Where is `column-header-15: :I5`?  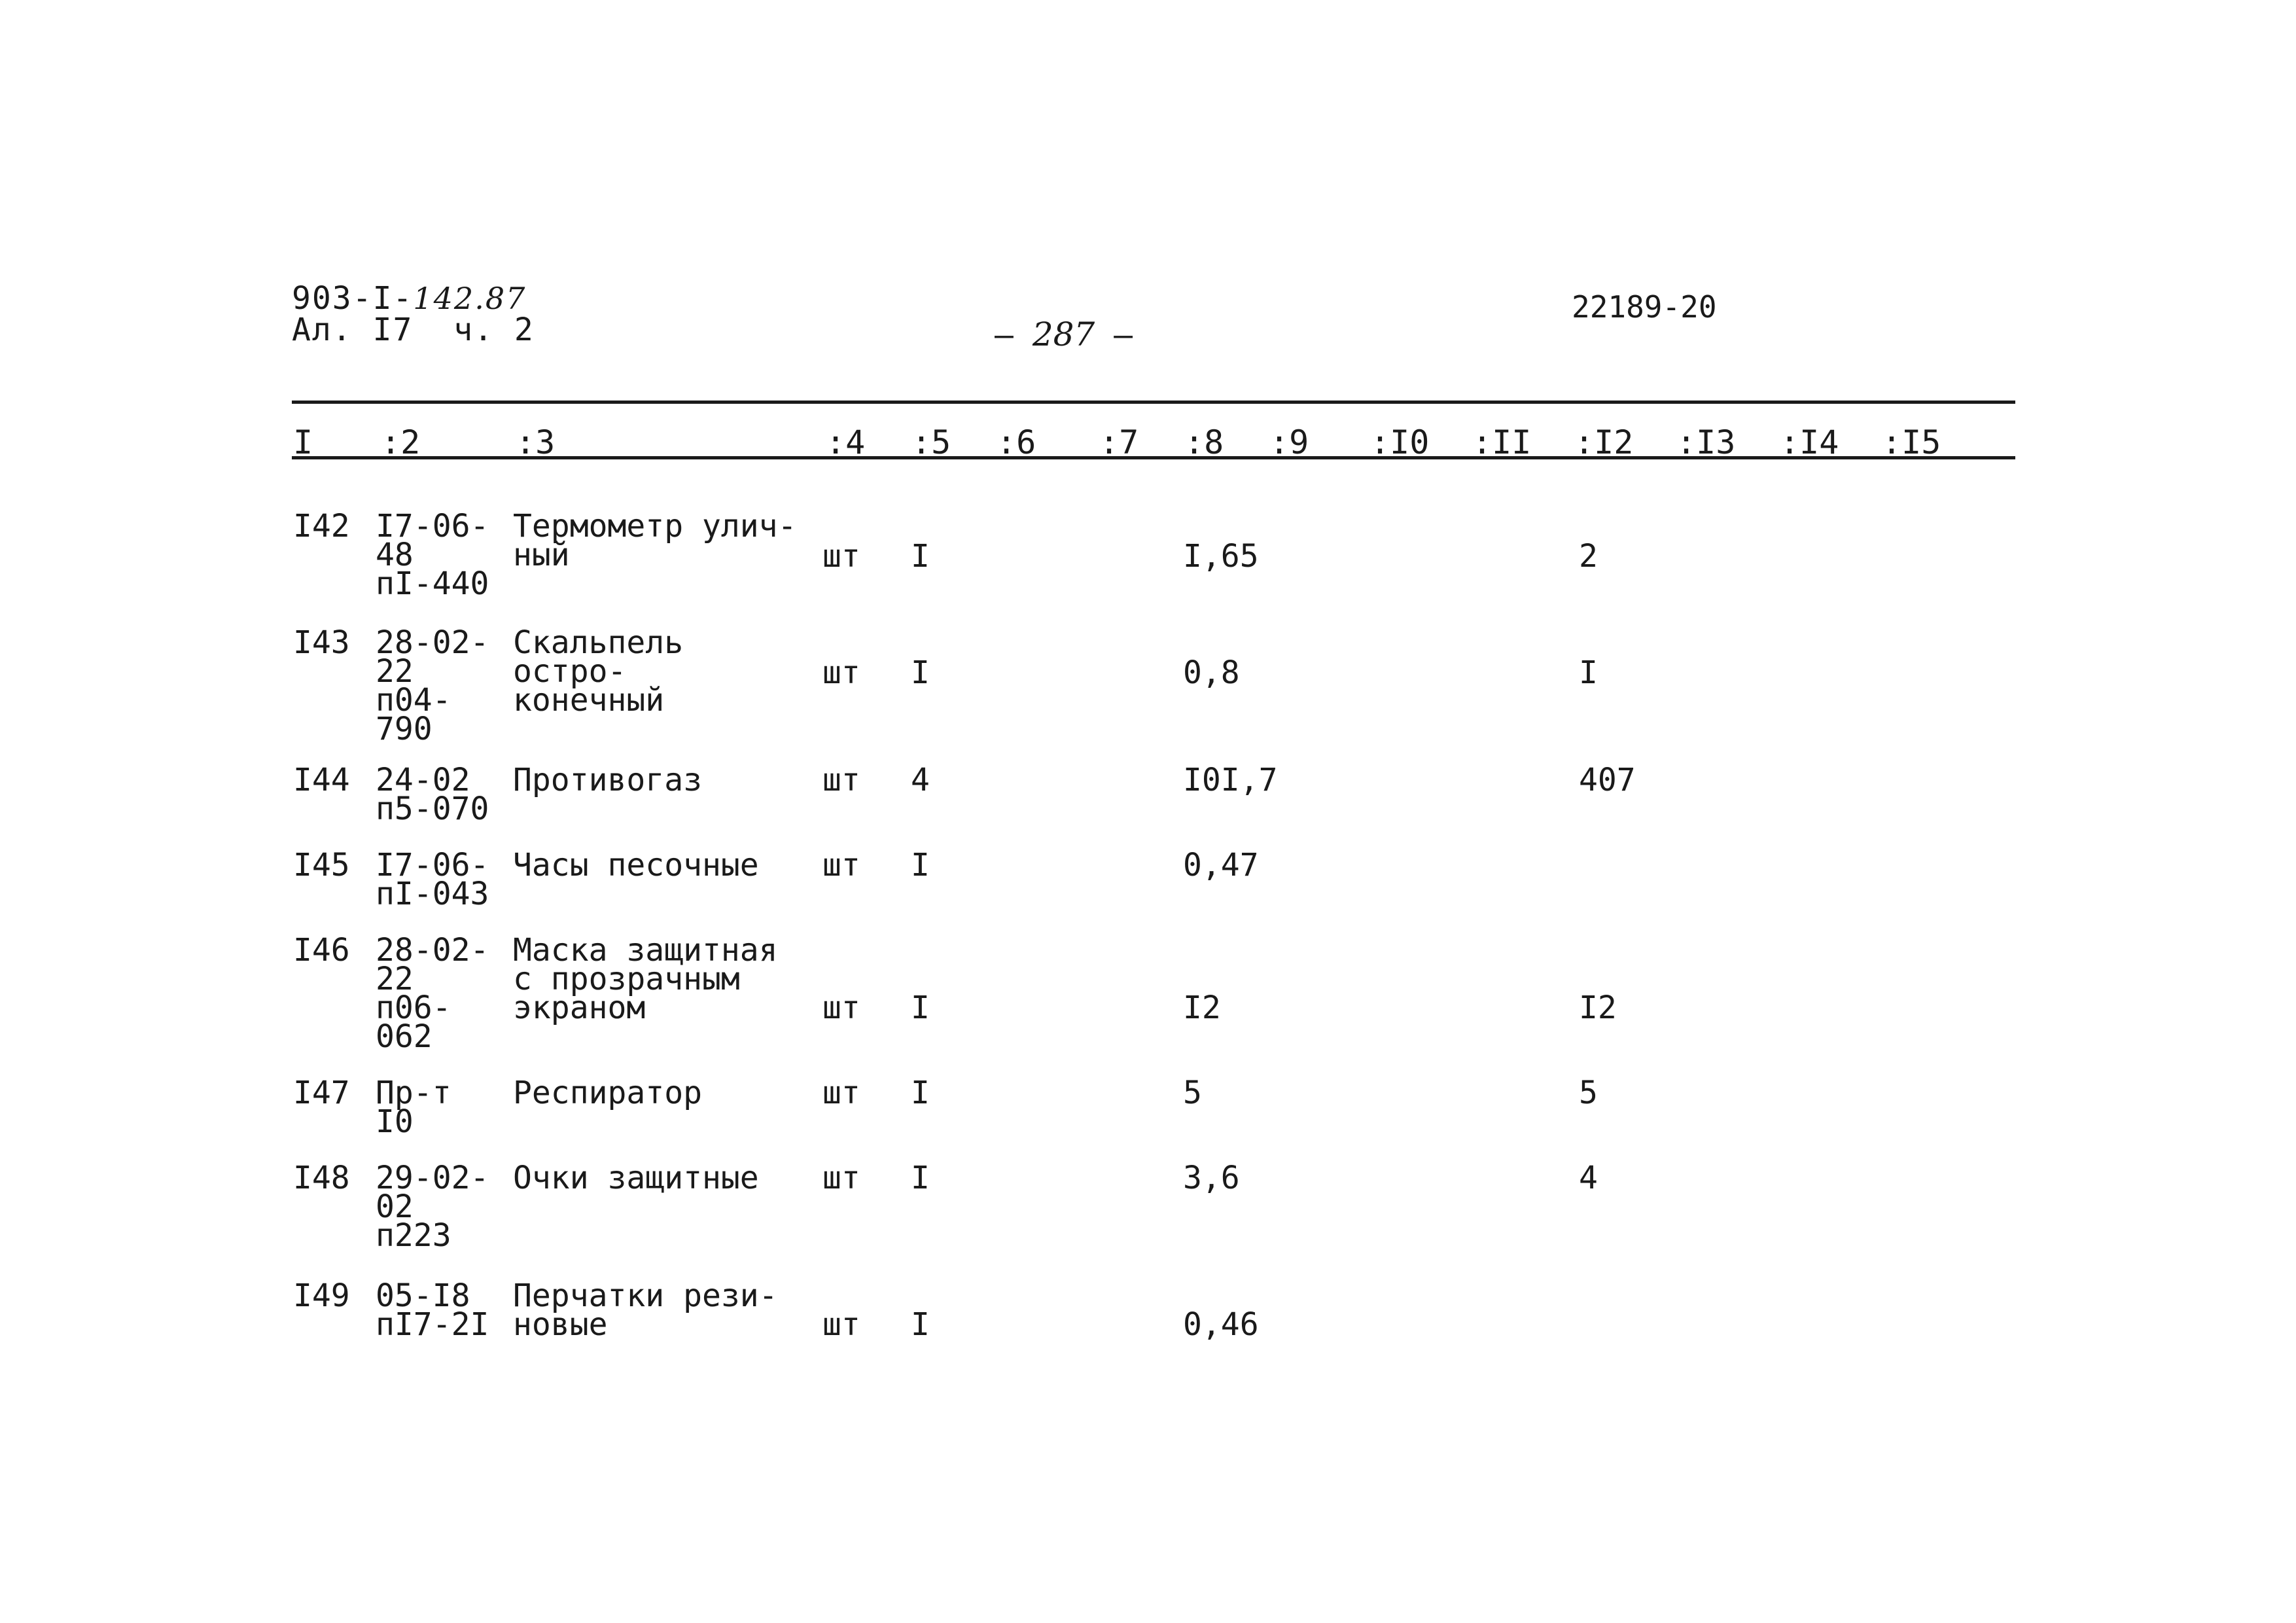 column-header-15: :I5 is located at coordinates (1911, 442).